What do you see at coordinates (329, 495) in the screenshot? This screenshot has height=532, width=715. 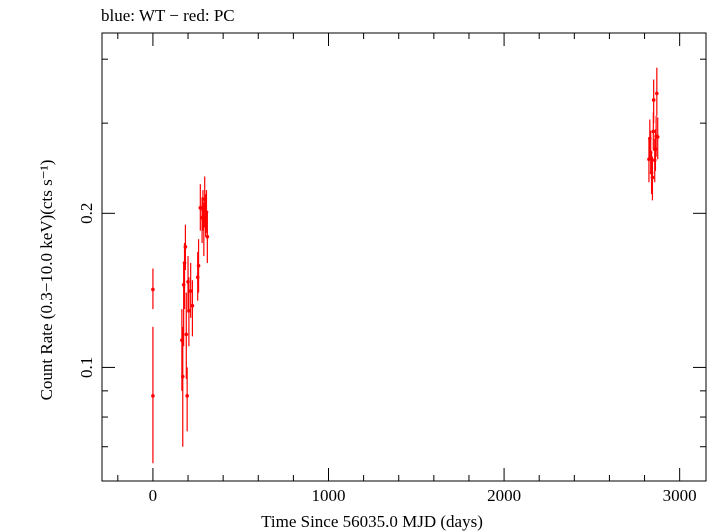 I see `x-tick-label: 1000` at bounding box center [329, 495].